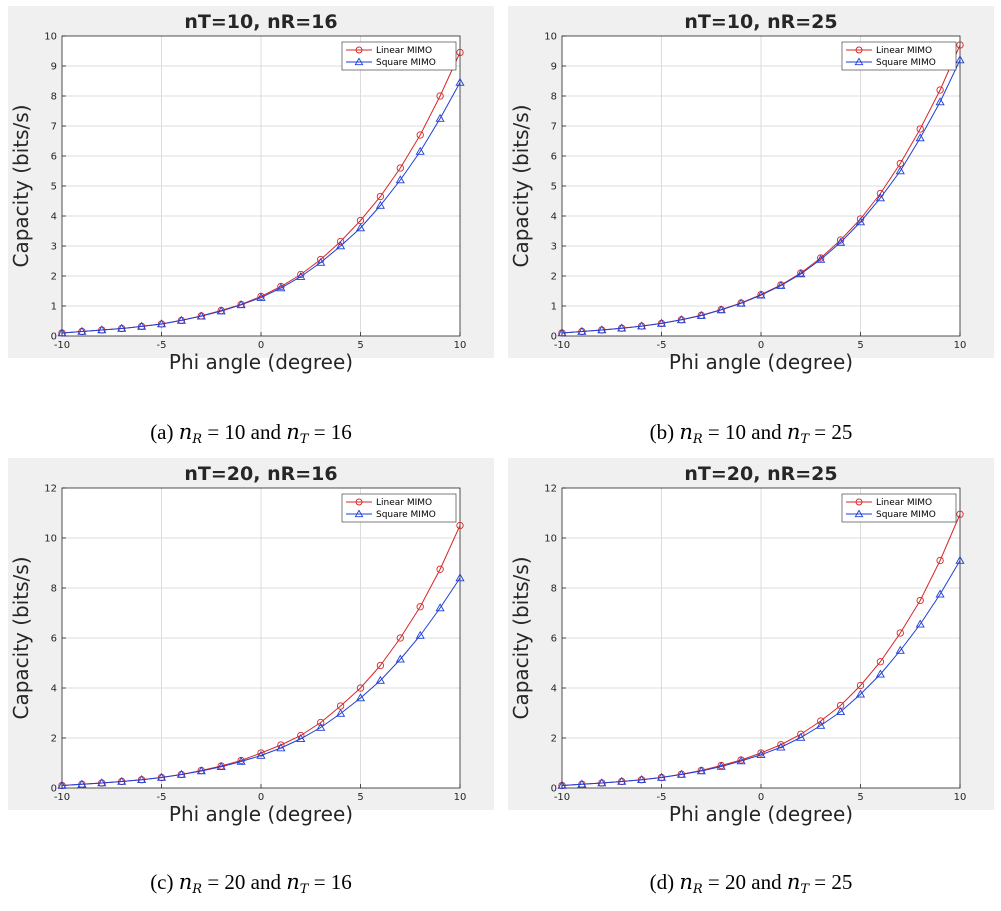 This screenshot has width=1001, height=911. Describe the element at coordinates (162, 432) in the screenshot. I see `caption-label: (a)` at that location.